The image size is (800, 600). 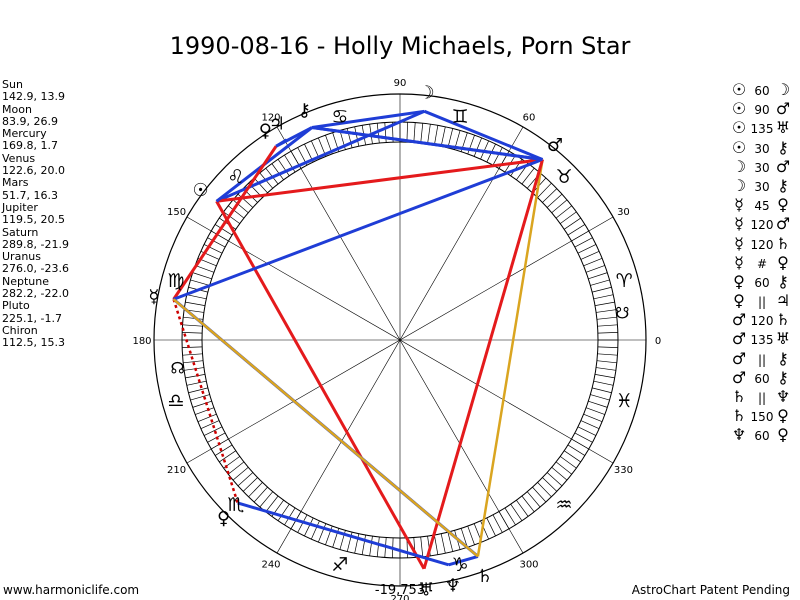 I want to click on aspect-angle: ||, so click(x=762, y=302).